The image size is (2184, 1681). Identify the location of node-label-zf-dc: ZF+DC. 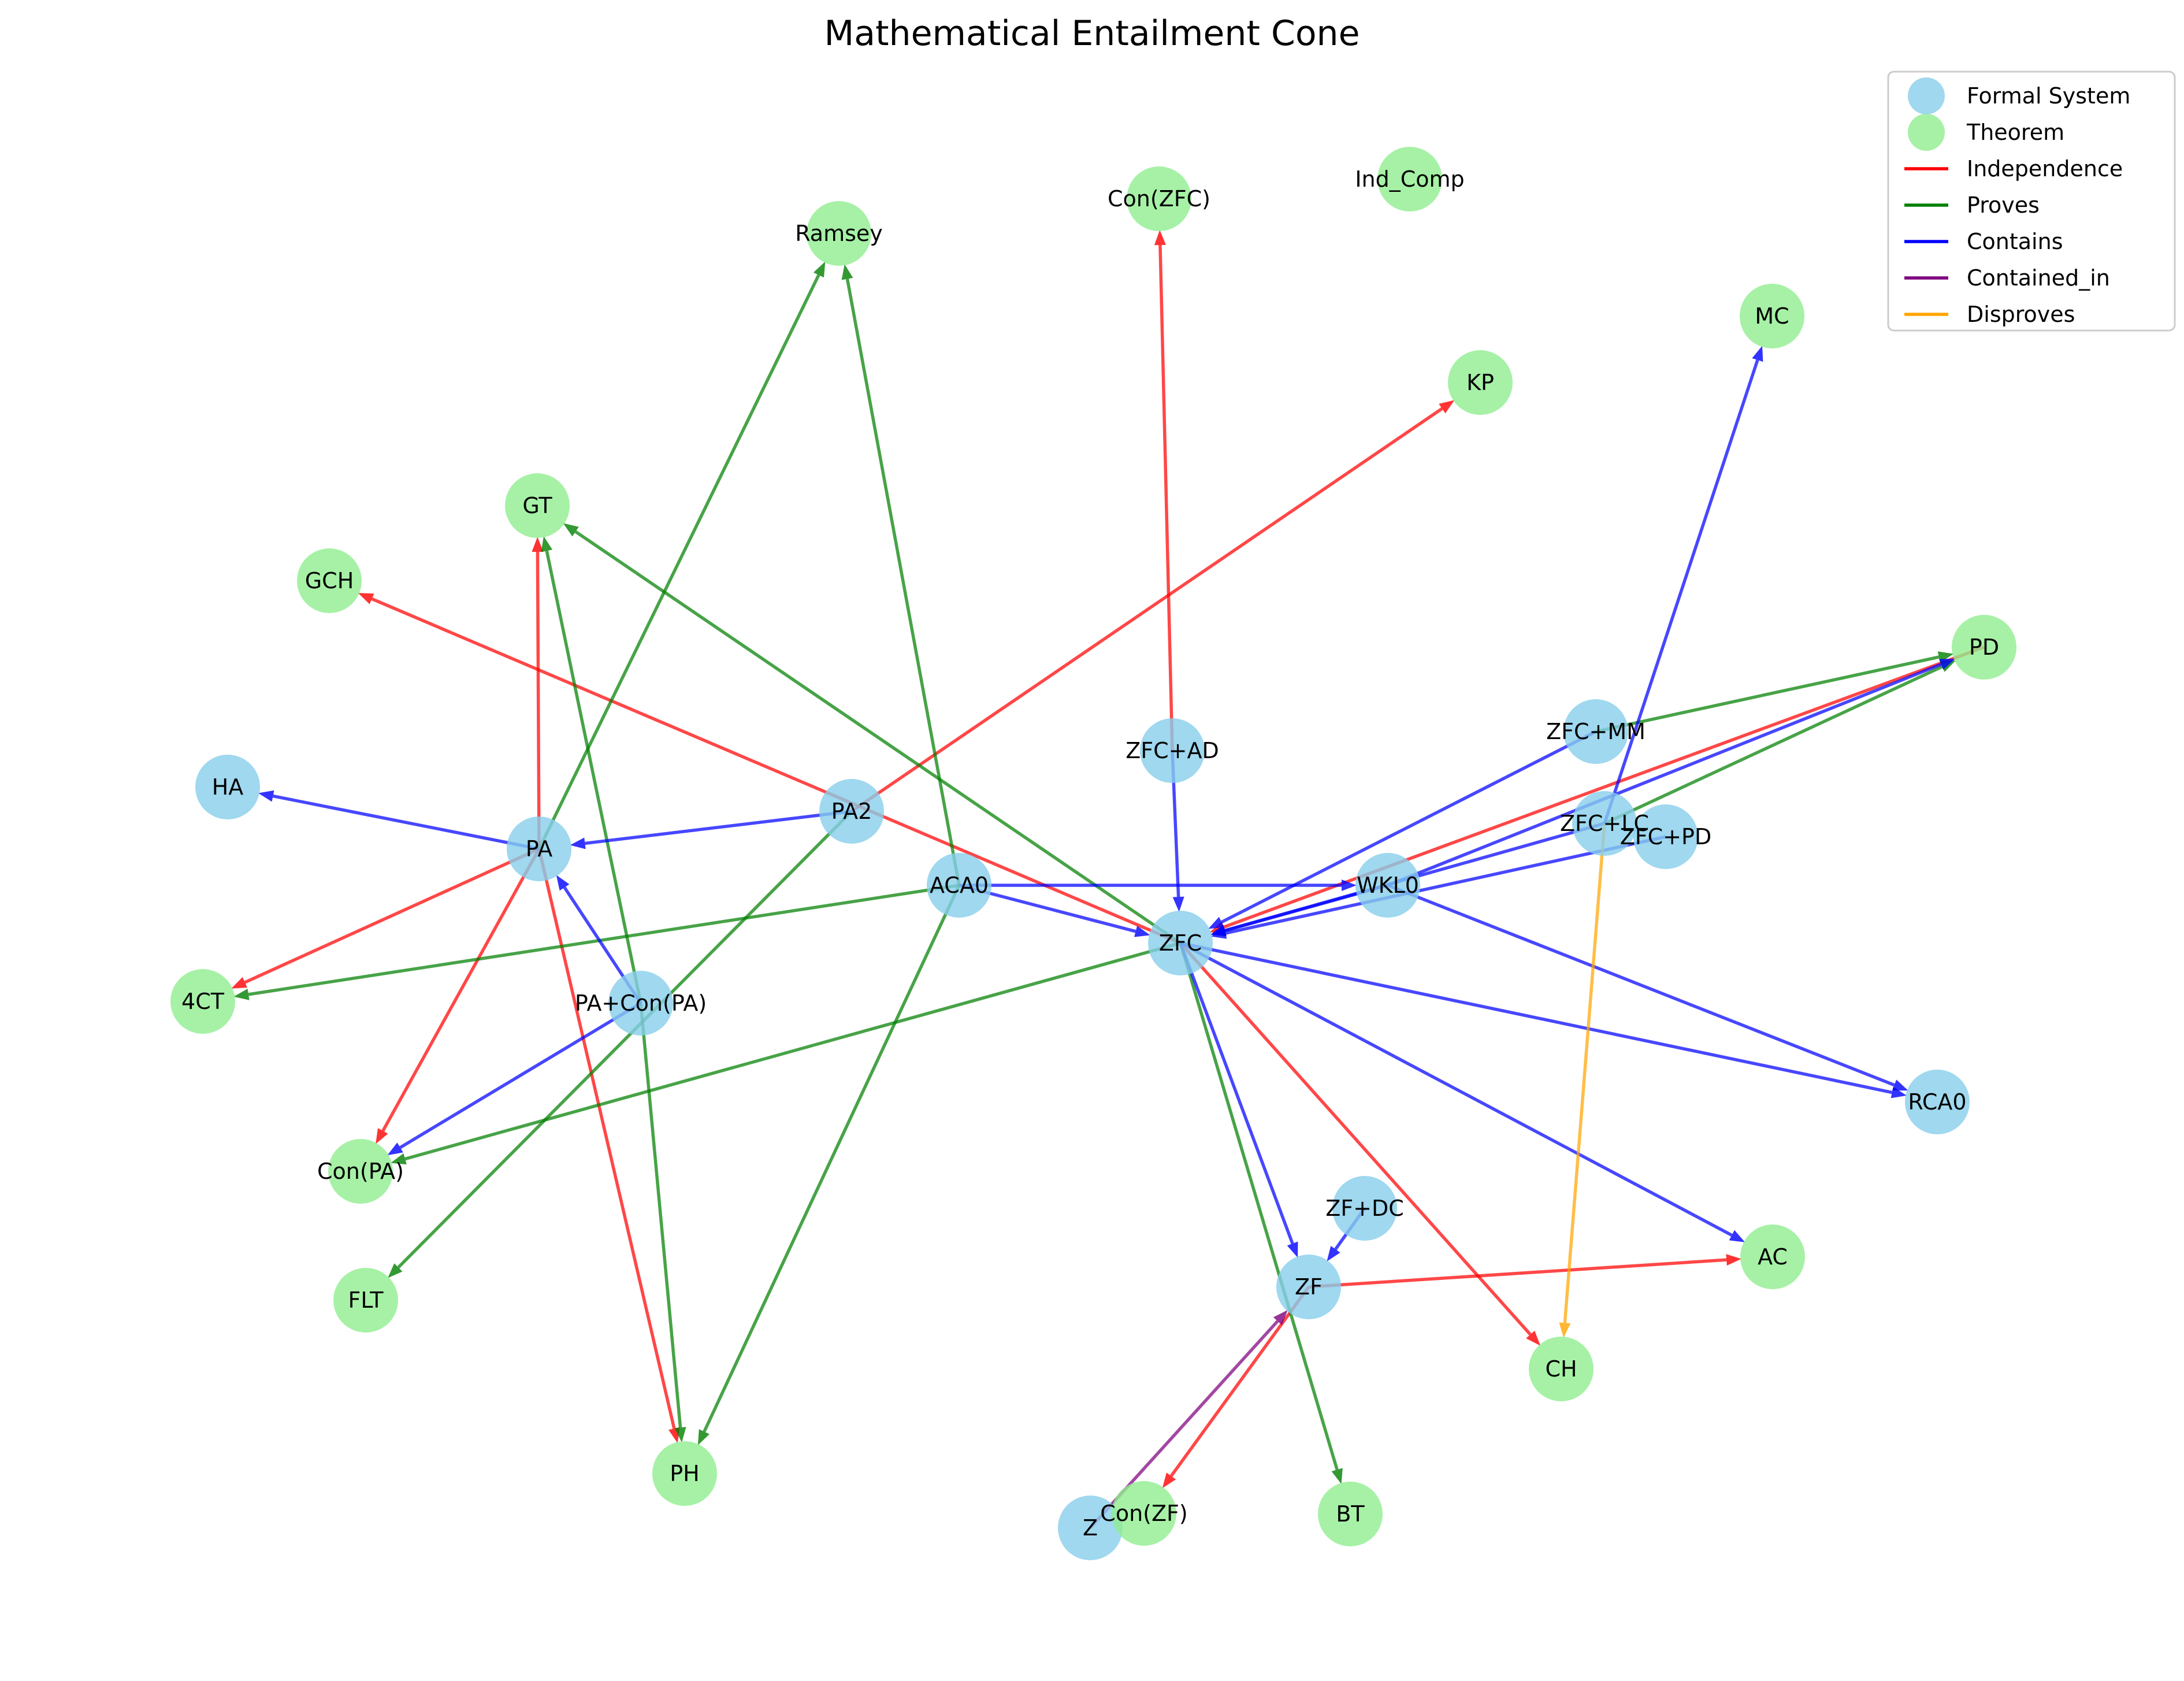
(1364, 1208).